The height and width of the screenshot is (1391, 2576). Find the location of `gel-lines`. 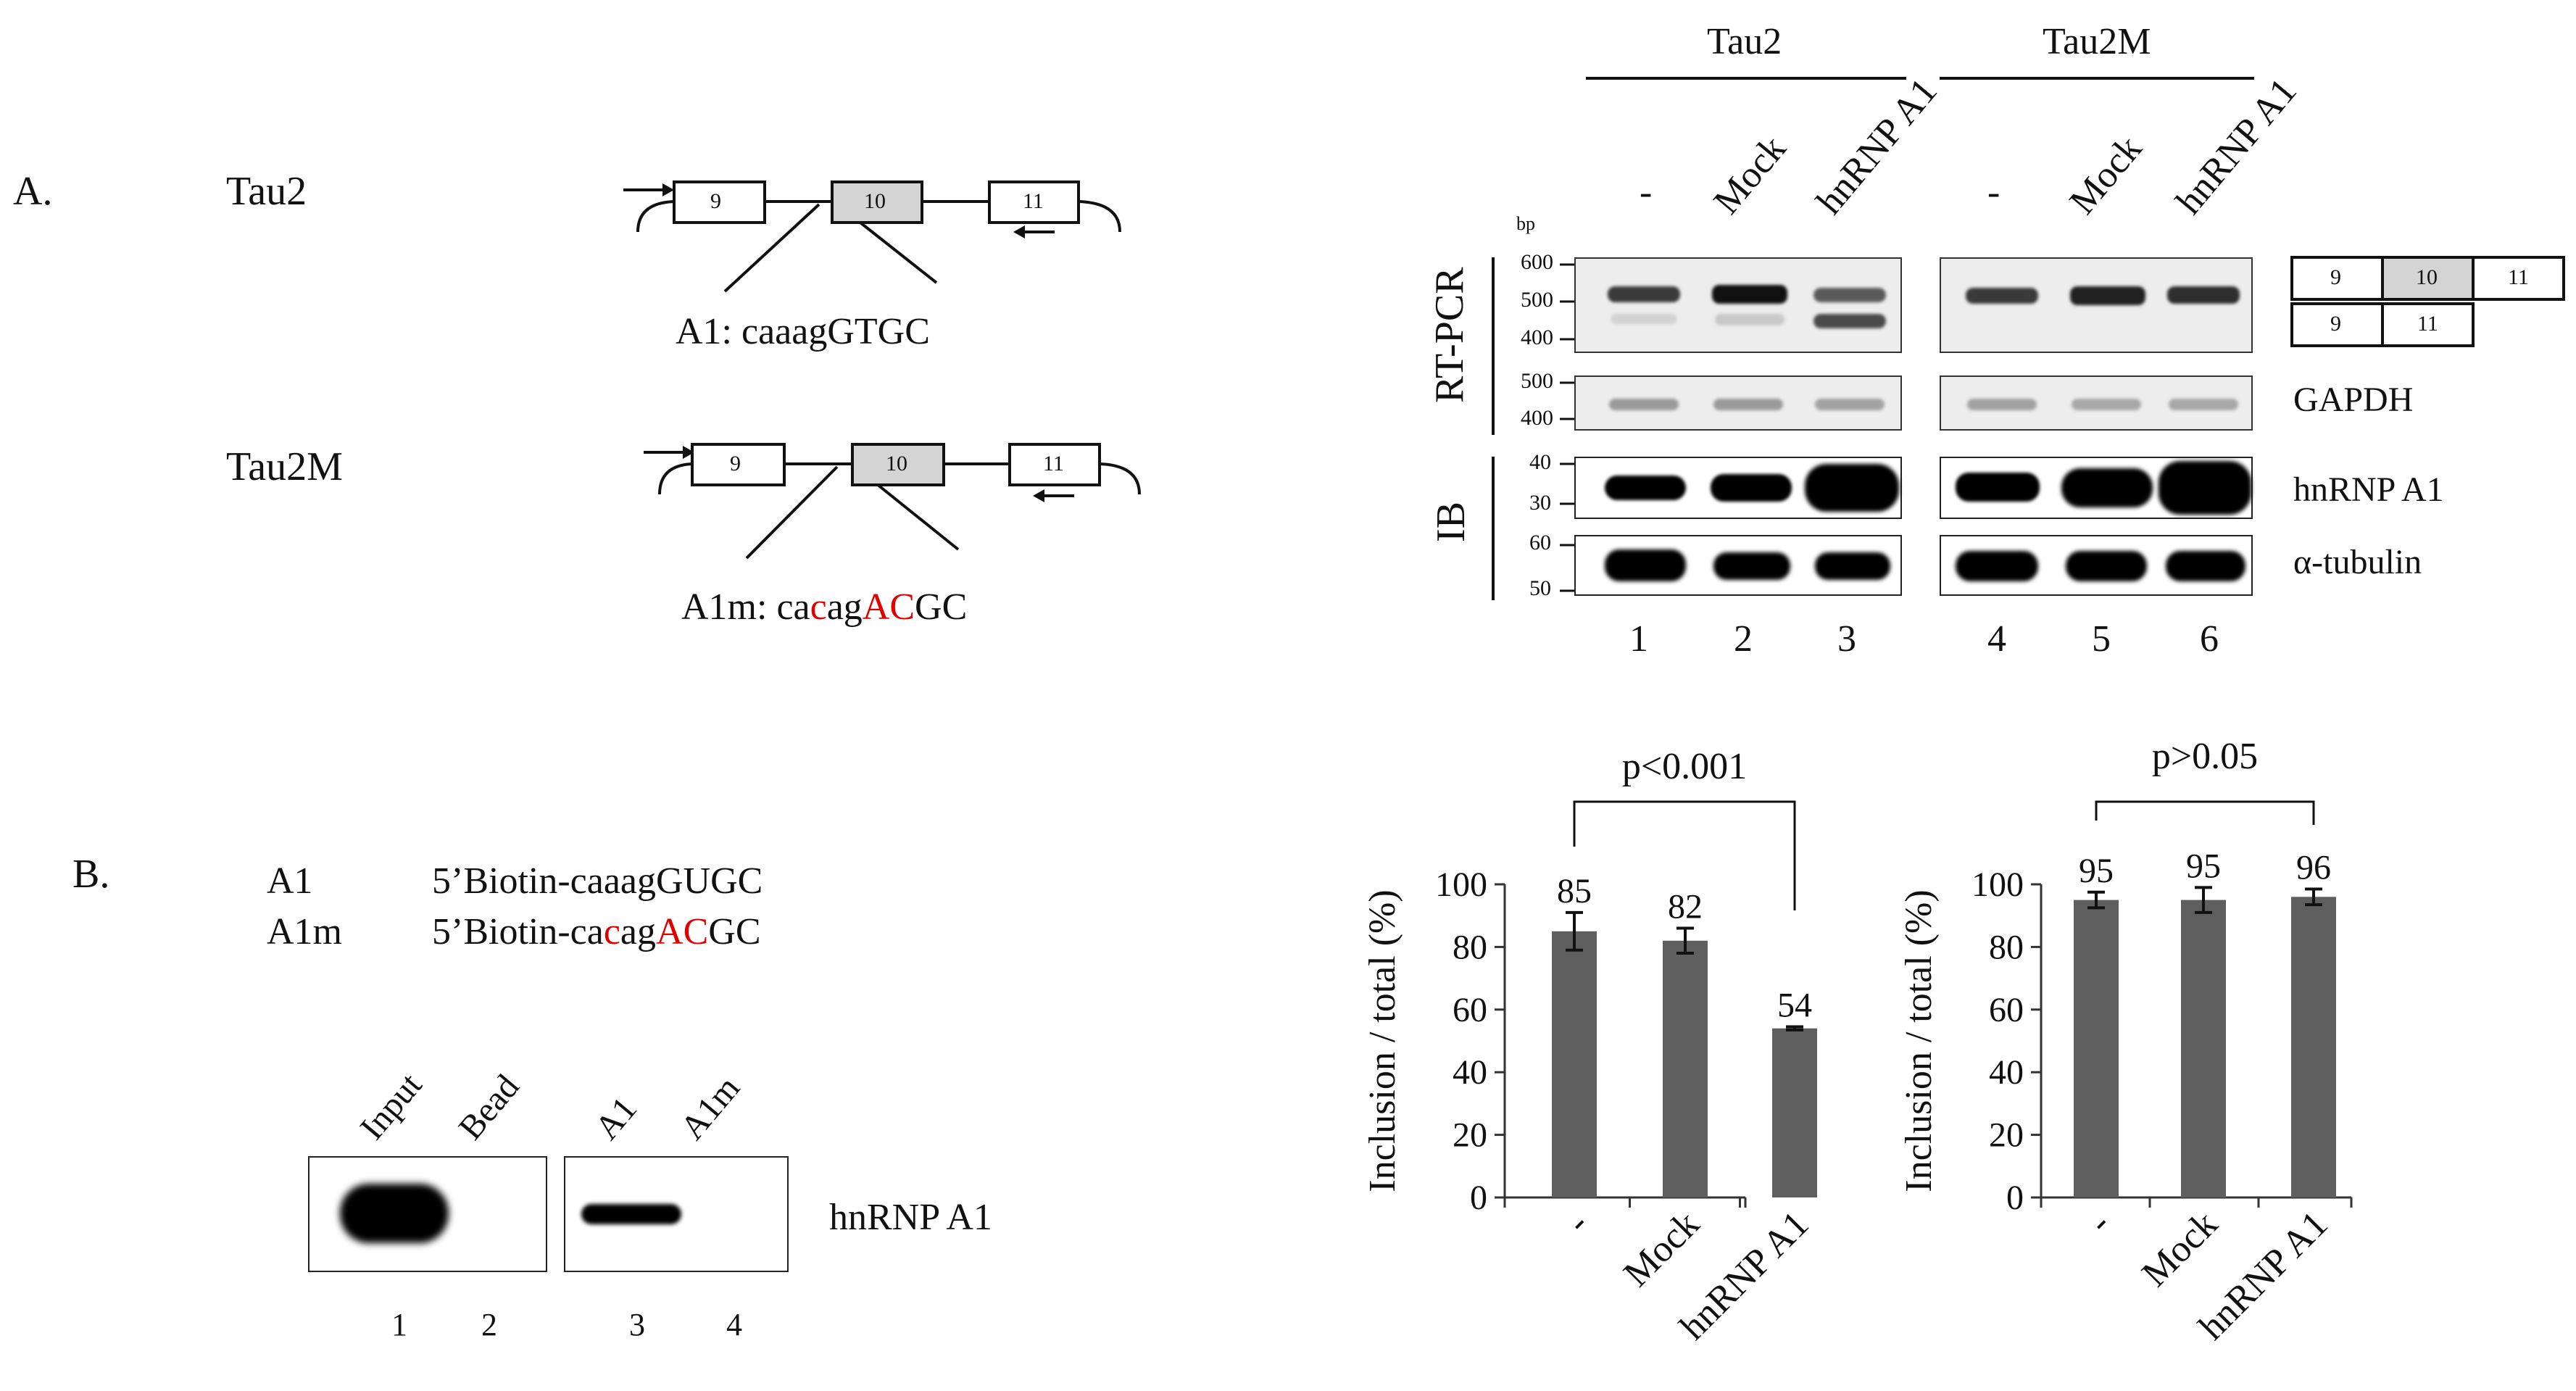

gel-lines is located at coordinates (1873, 338).